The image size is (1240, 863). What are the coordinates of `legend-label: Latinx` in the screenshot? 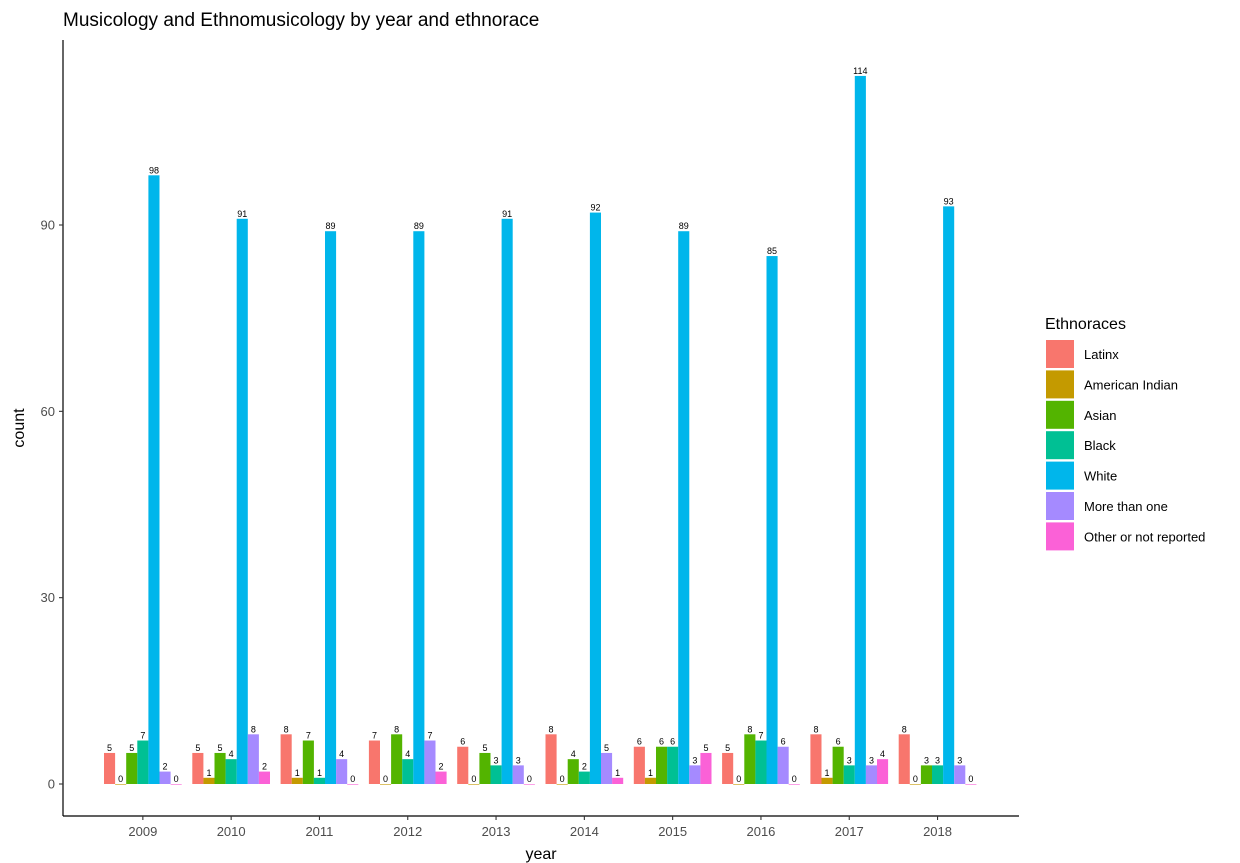 It's located at (1101, 354).